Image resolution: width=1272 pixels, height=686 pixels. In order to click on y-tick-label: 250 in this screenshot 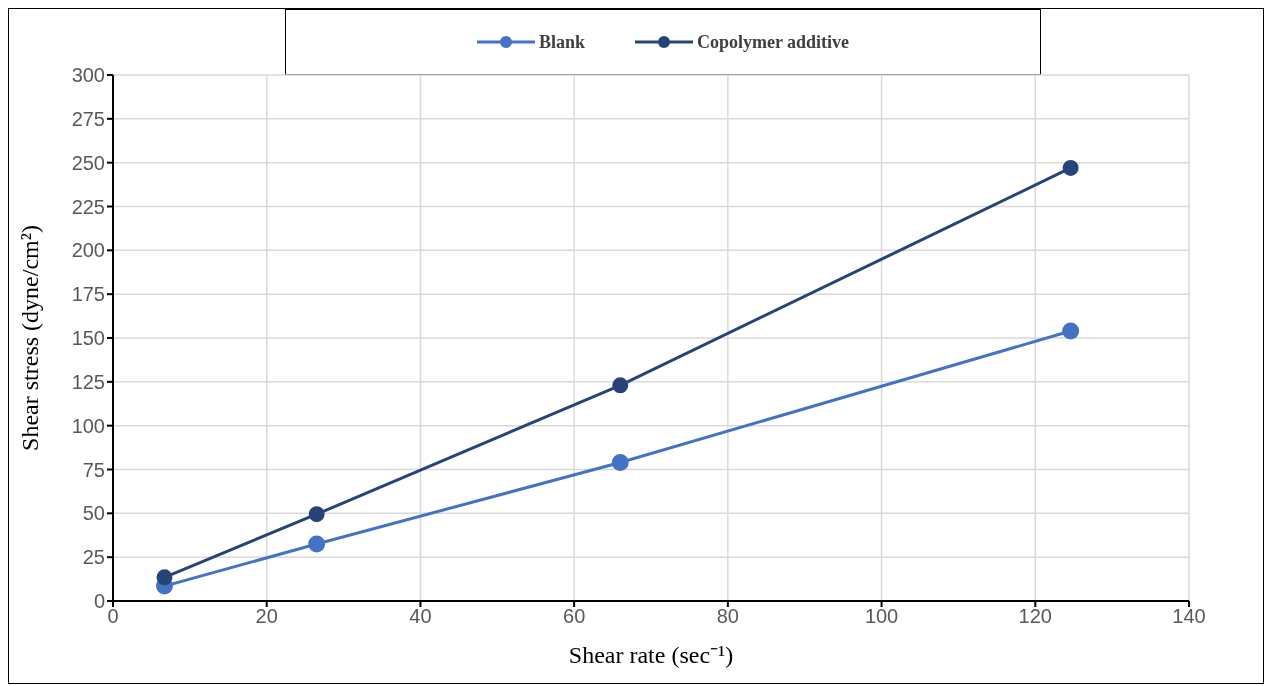, I will do `click(88, 162)`.